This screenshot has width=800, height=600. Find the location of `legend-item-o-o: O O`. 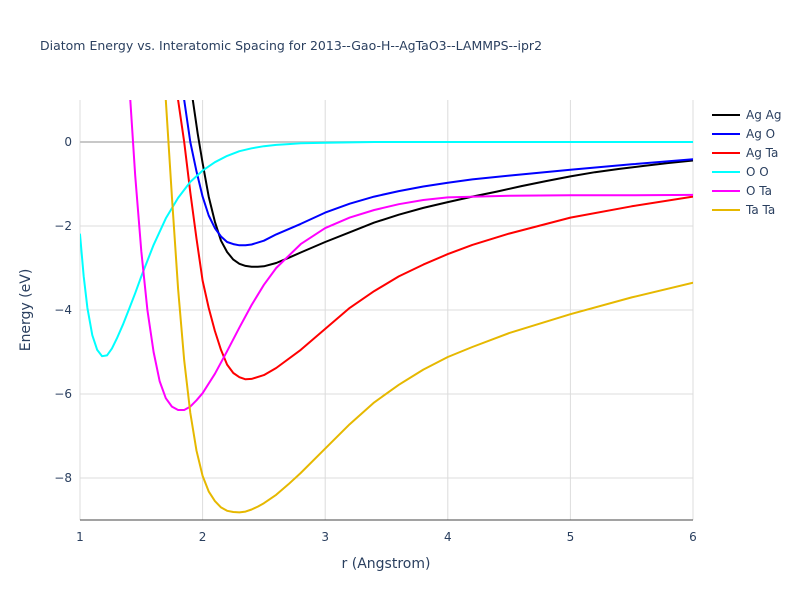

legend-item-o-o: O O is located at coordinates (740, 172).